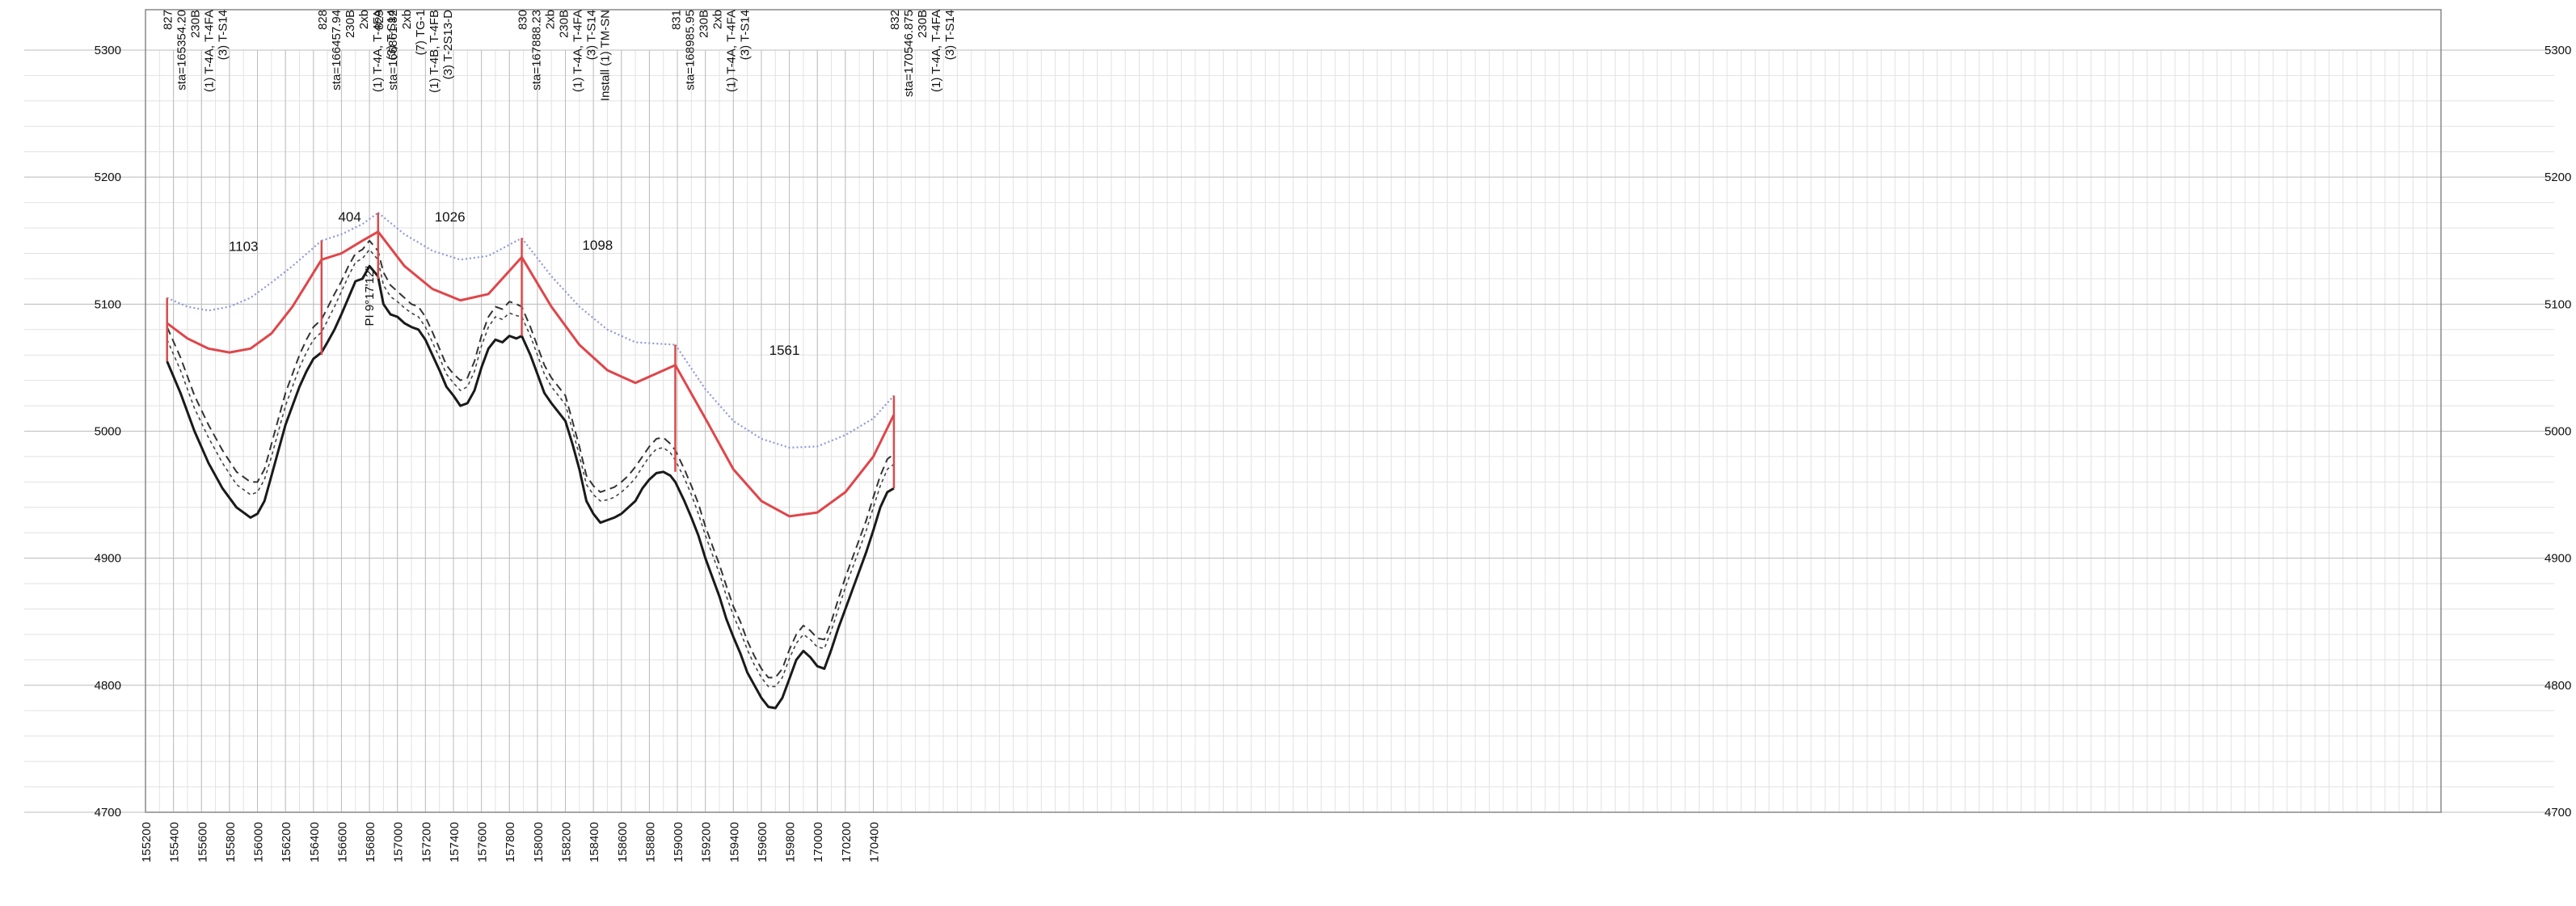 This screenshot has height=906, width=2576. What do you see at coordinates (399, 842) in the screenshot?
I see `x-tick-label: 157000` at bounding box center [399, 842].